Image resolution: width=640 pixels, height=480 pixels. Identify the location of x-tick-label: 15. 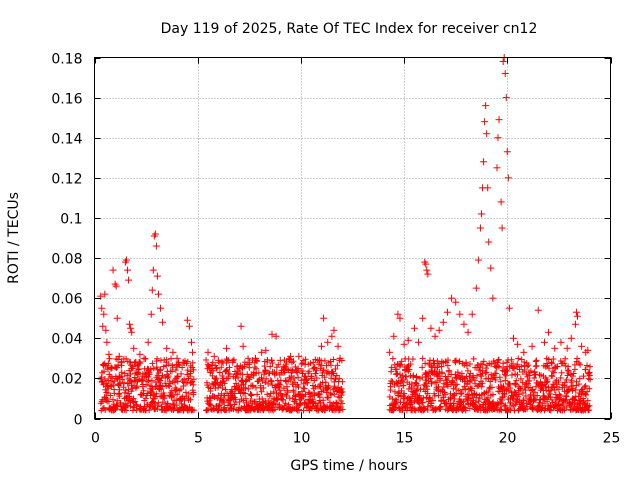
(405, 439).